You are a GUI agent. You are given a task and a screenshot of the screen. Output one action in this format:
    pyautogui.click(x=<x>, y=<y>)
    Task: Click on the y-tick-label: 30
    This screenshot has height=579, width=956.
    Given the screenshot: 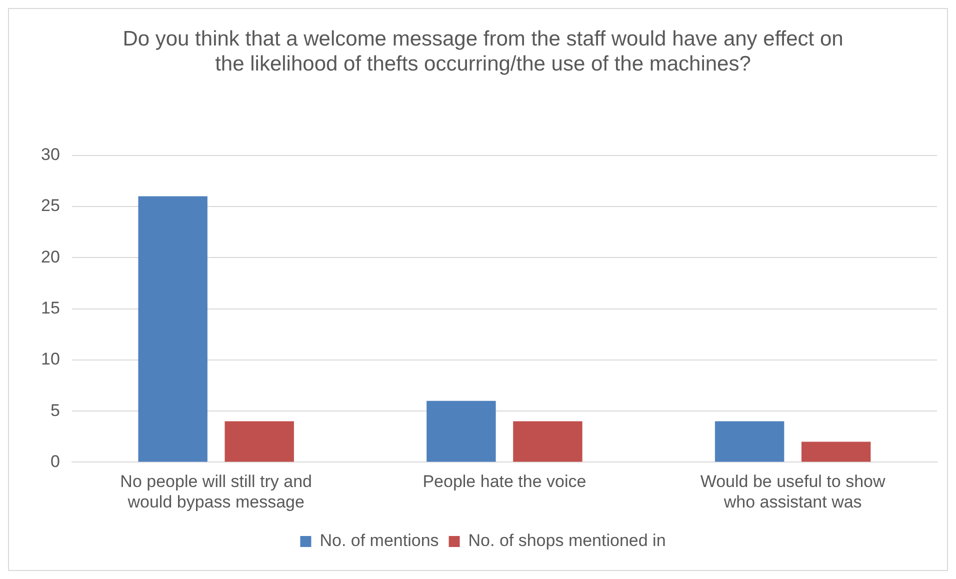 What is the action you would take?
    pyautogui.click(x=50, y=154)
    